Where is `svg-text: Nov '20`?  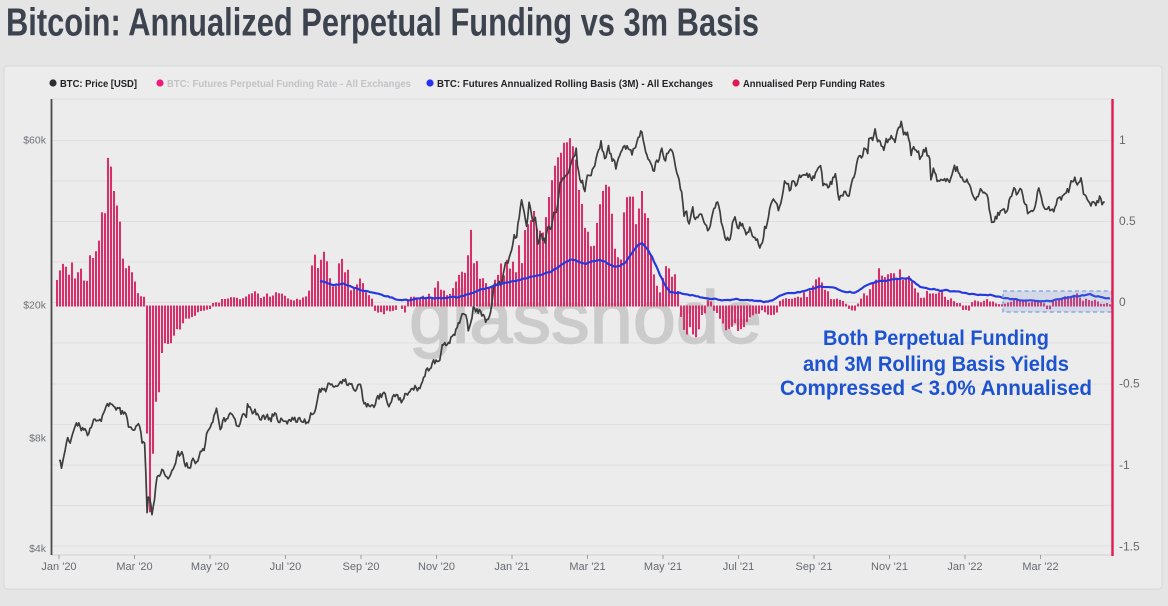
svg-text: Nov '20 is located at coordinates (436, 567).